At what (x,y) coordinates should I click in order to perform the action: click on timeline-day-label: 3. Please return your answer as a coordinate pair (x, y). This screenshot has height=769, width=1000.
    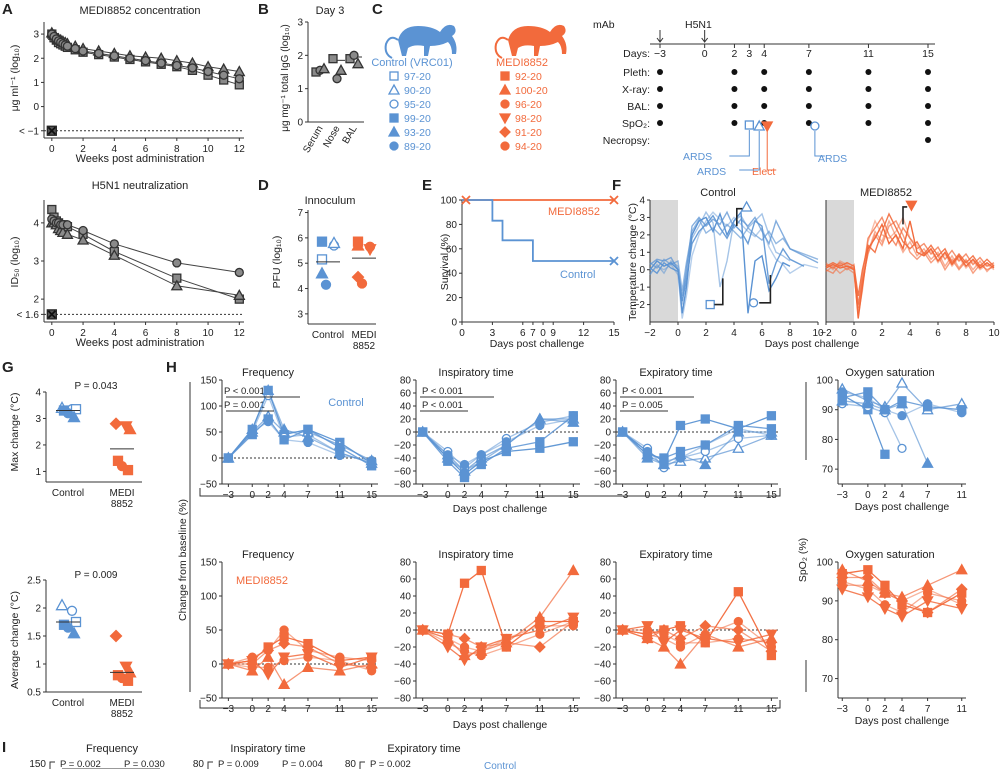
    Looking at the image, I should click on (749, 54).